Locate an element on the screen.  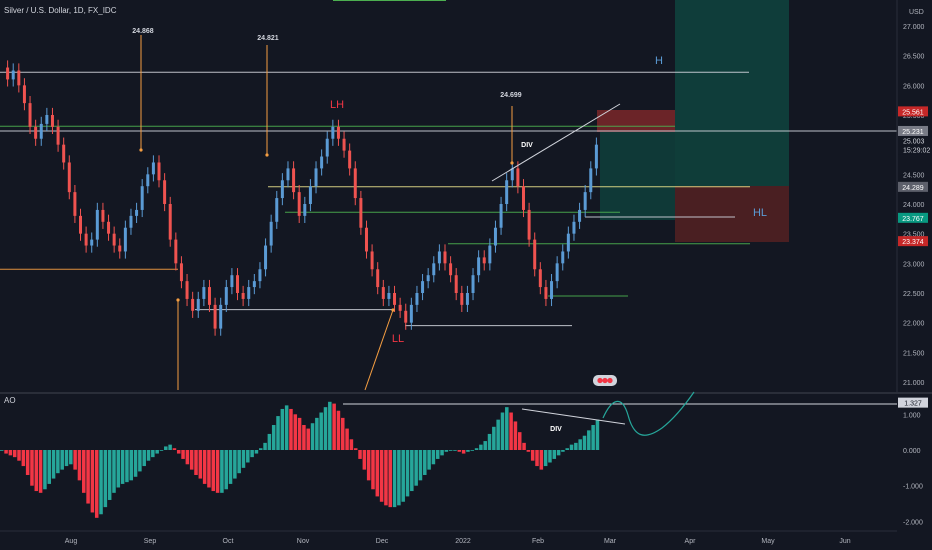
price-badge is located at coordinates (913, 111).